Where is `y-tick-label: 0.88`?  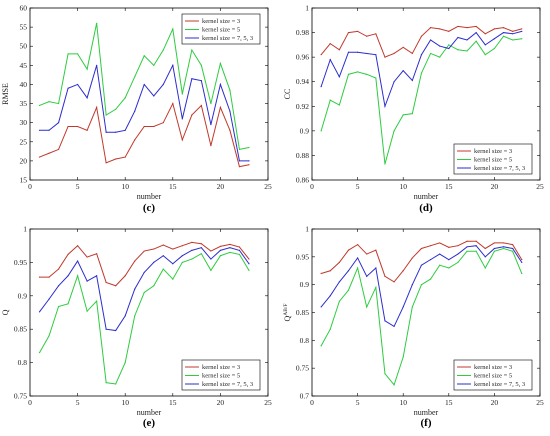
y-tick-label: 0.88 is located at coordinates (302, 155).